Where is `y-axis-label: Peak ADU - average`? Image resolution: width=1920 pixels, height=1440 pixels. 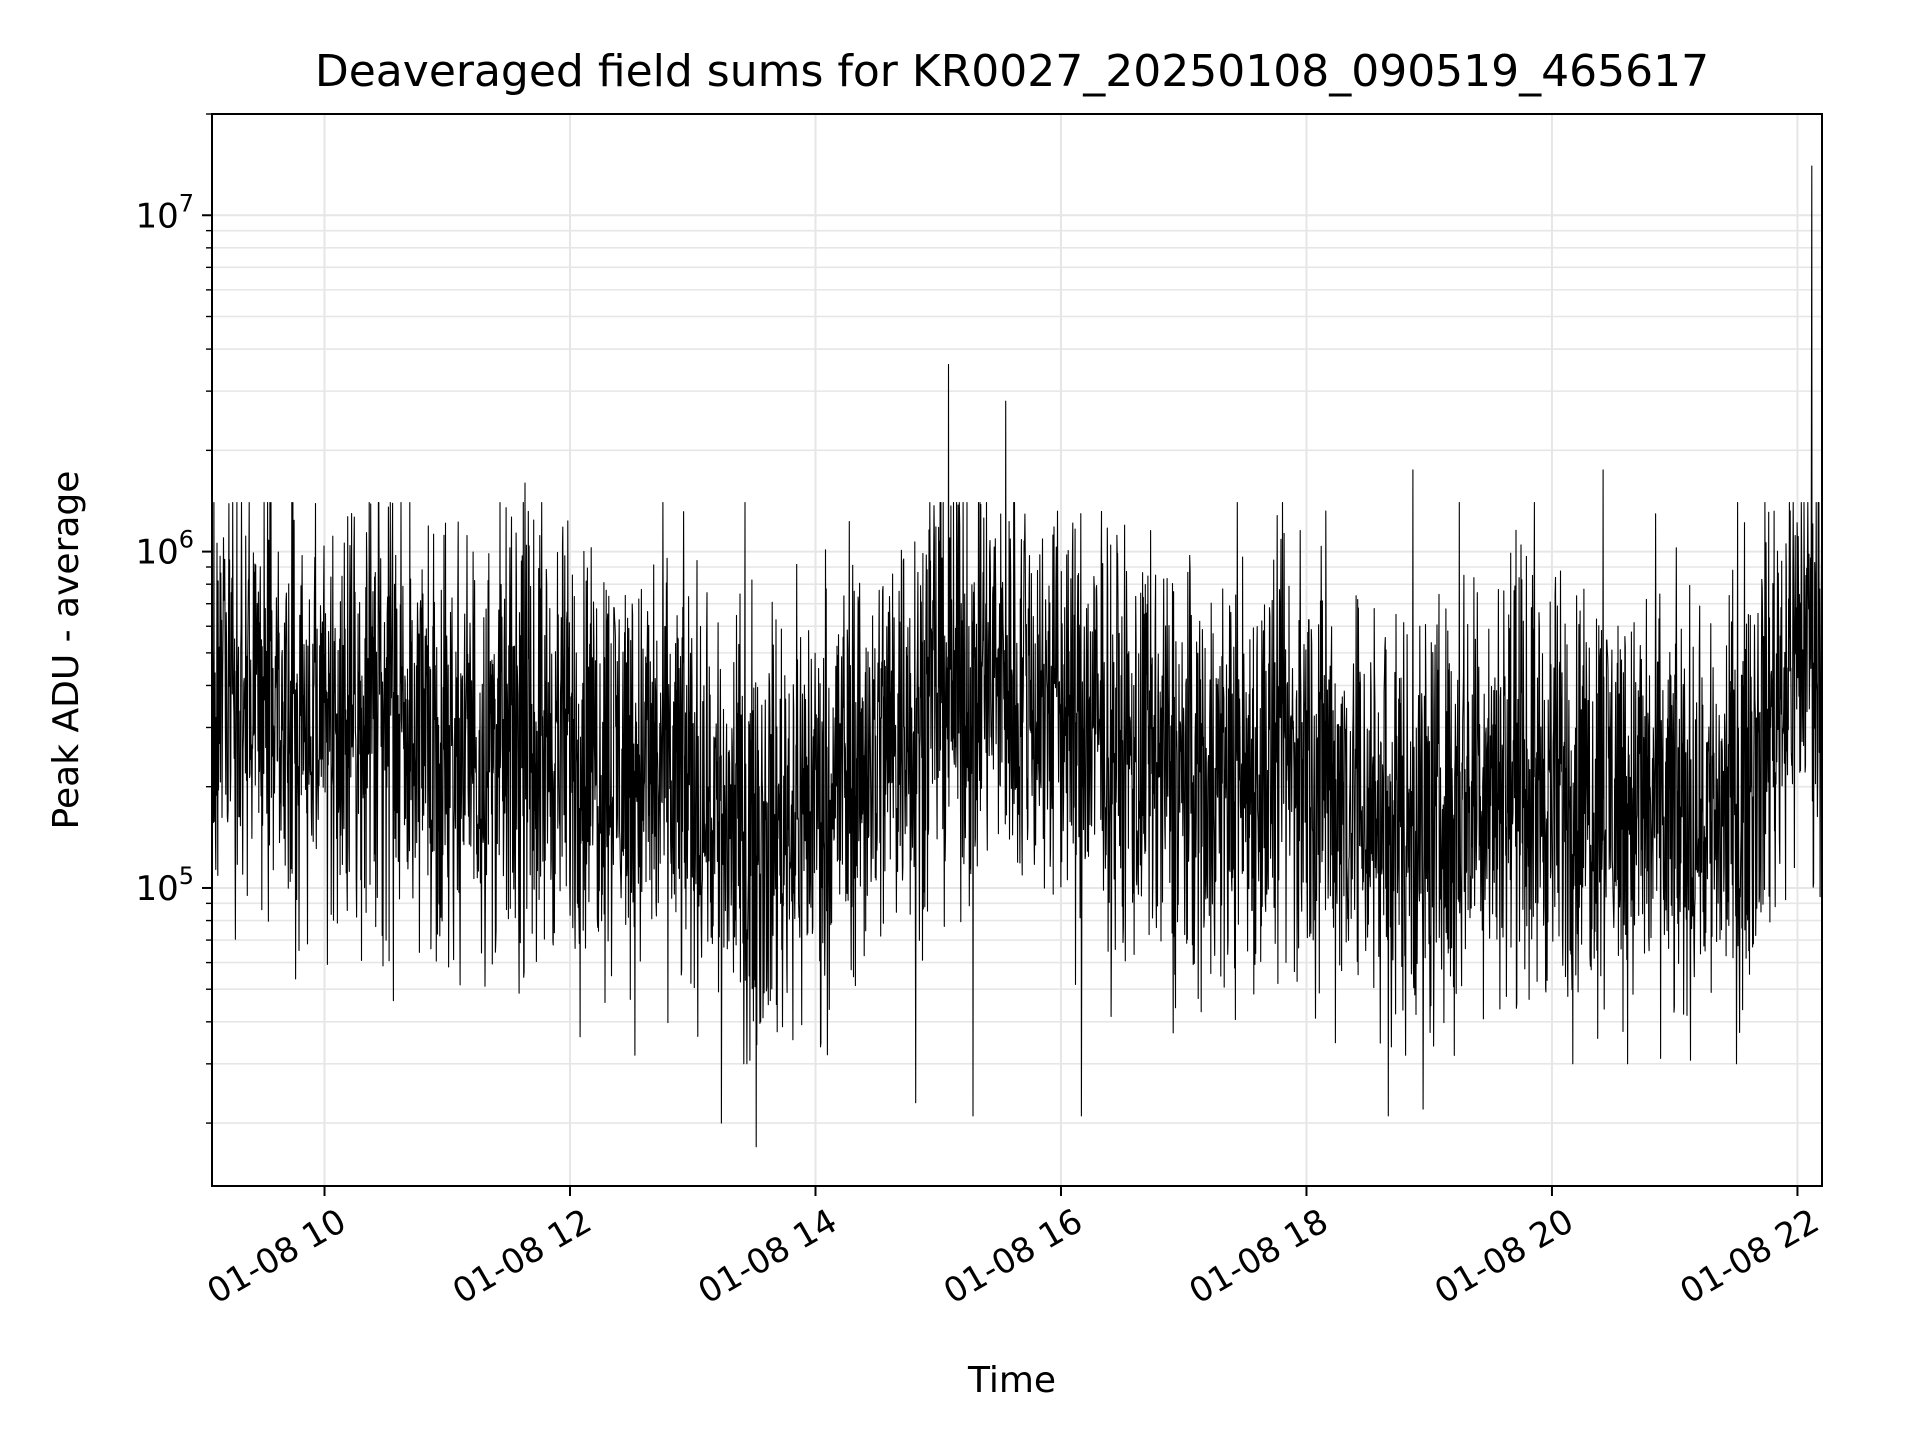 y-axis-label: Peak ADU - average is located at coordinates (66, 650).